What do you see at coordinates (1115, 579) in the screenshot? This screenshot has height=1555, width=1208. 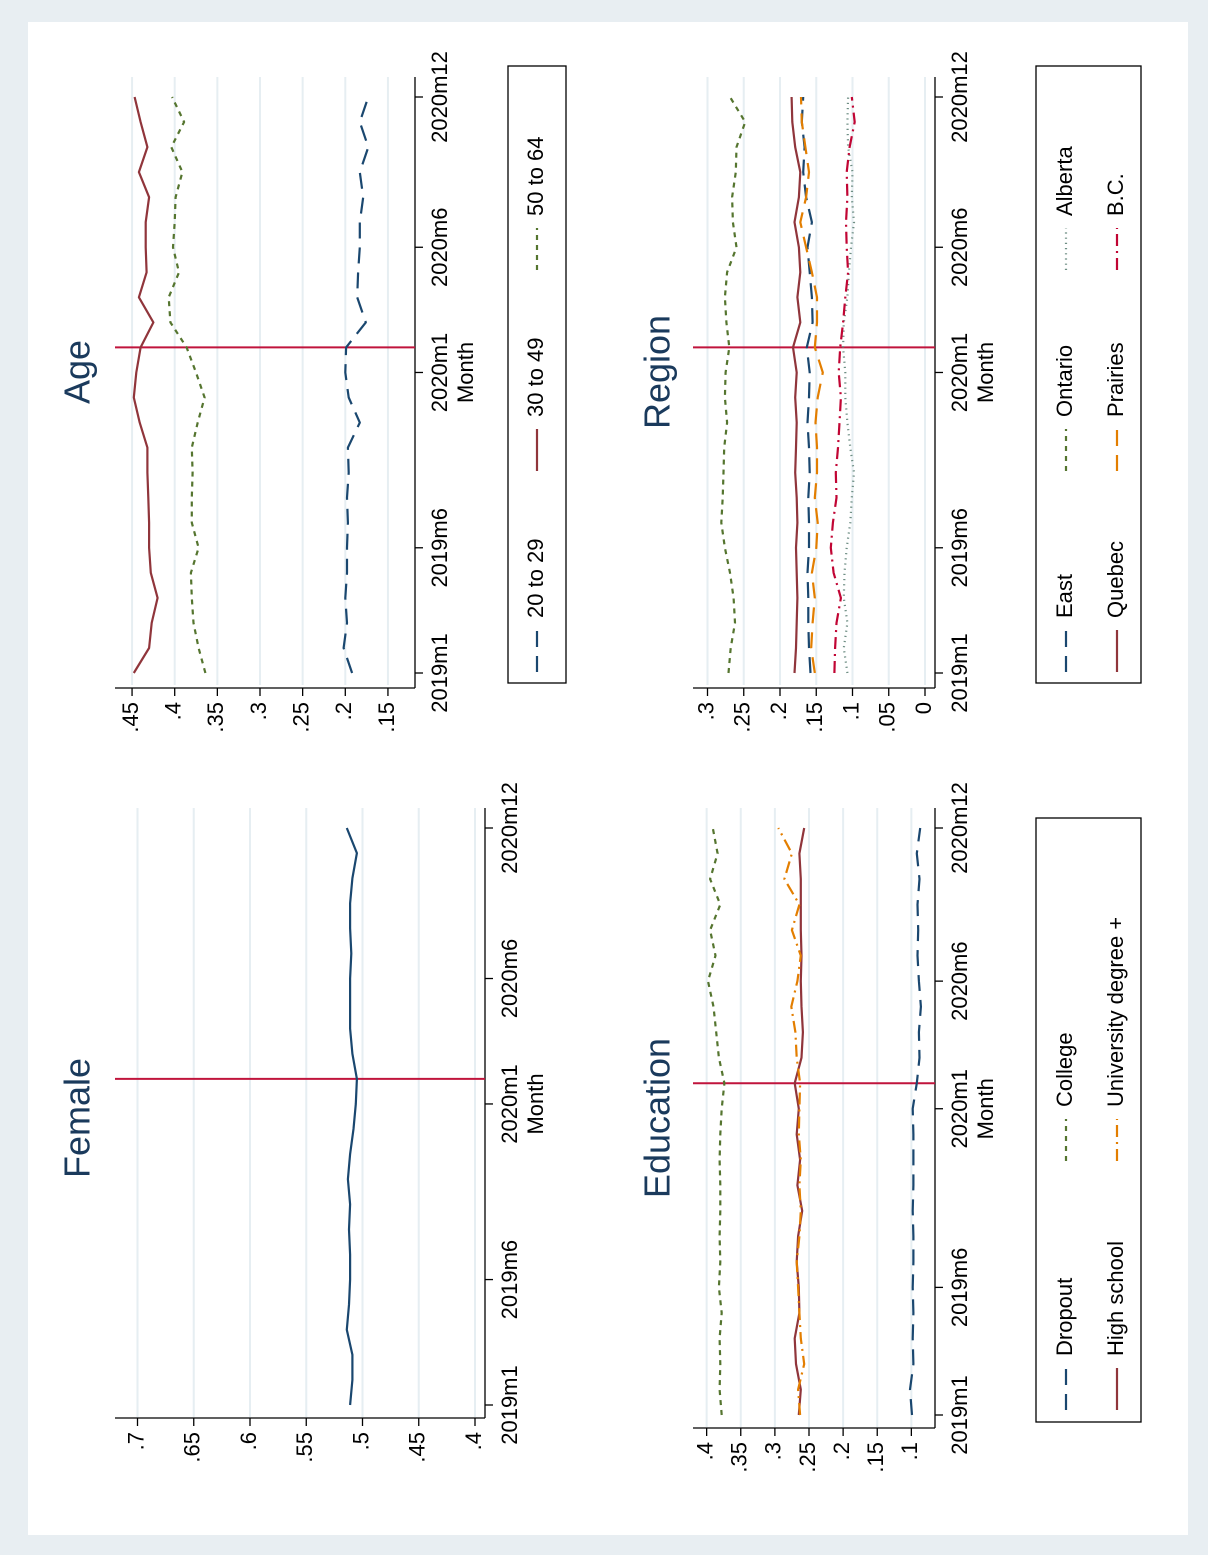 I see `legend-label-quebec: Quebec` at bounding box center [1115, 579].